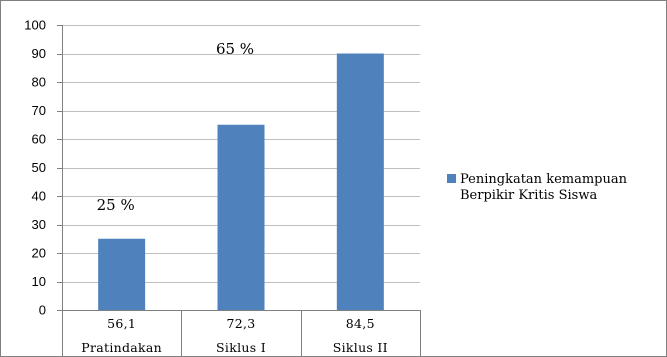 The height and width of the screenshot is (357, 667). Describe the element at coordinates (39, 139) in the screenshot. I see `y-tick-label: 60` at that location.